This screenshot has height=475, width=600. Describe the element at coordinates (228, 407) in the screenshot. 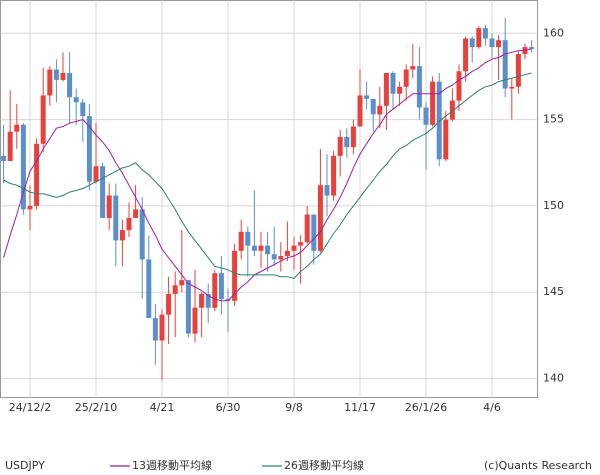

I see `x-tick-label: 6/30` at that location.